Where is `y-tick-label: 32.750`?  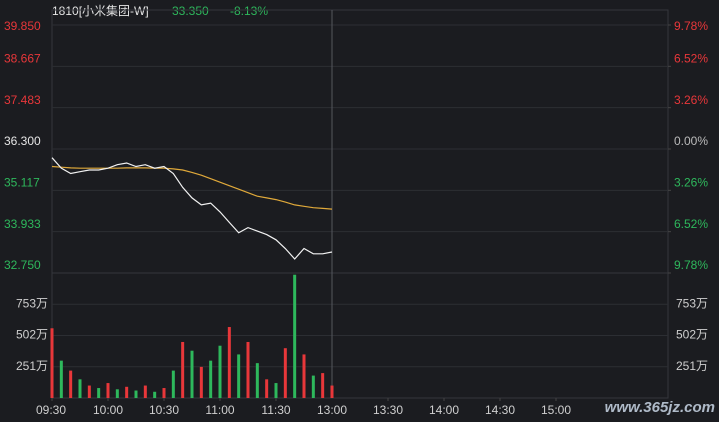 y-tick-label: 32.750 is located at coordinates (22, 265).